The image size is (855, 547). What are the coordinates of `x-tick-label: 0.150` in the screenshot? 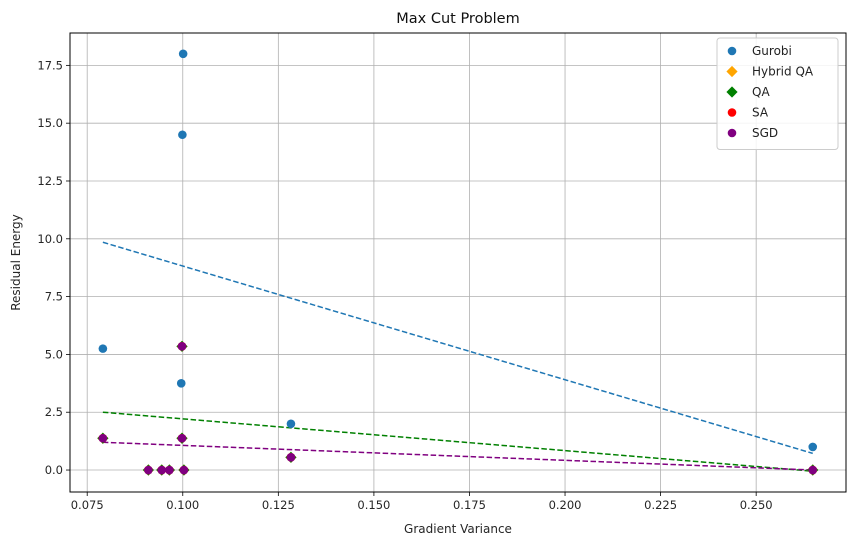 It's located at (373, 505).